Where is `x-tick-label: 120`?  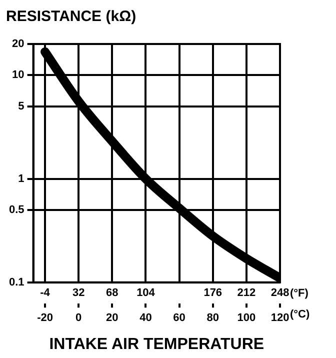 x-tick-label: 120 is located at coordinates (280, 318).